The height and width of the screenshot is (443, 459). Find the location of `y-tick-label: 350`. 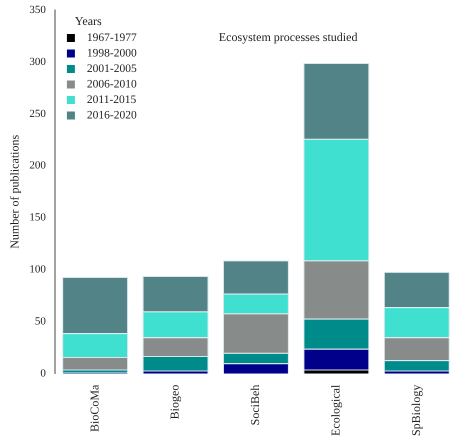

y-tick-label: 350 is located at coordinates (37, 10).